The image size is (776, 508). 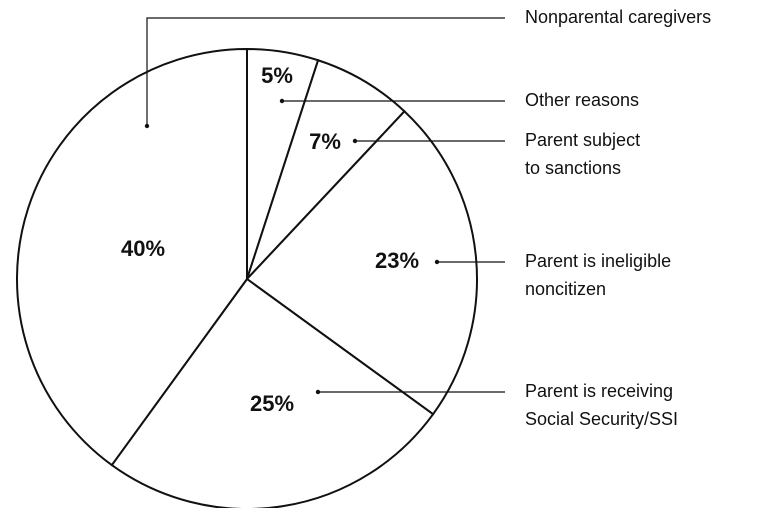 What do you see at coordinates (326, 169) in the screenshot?
I see `pie-slice` at bounding box center [326, 169].